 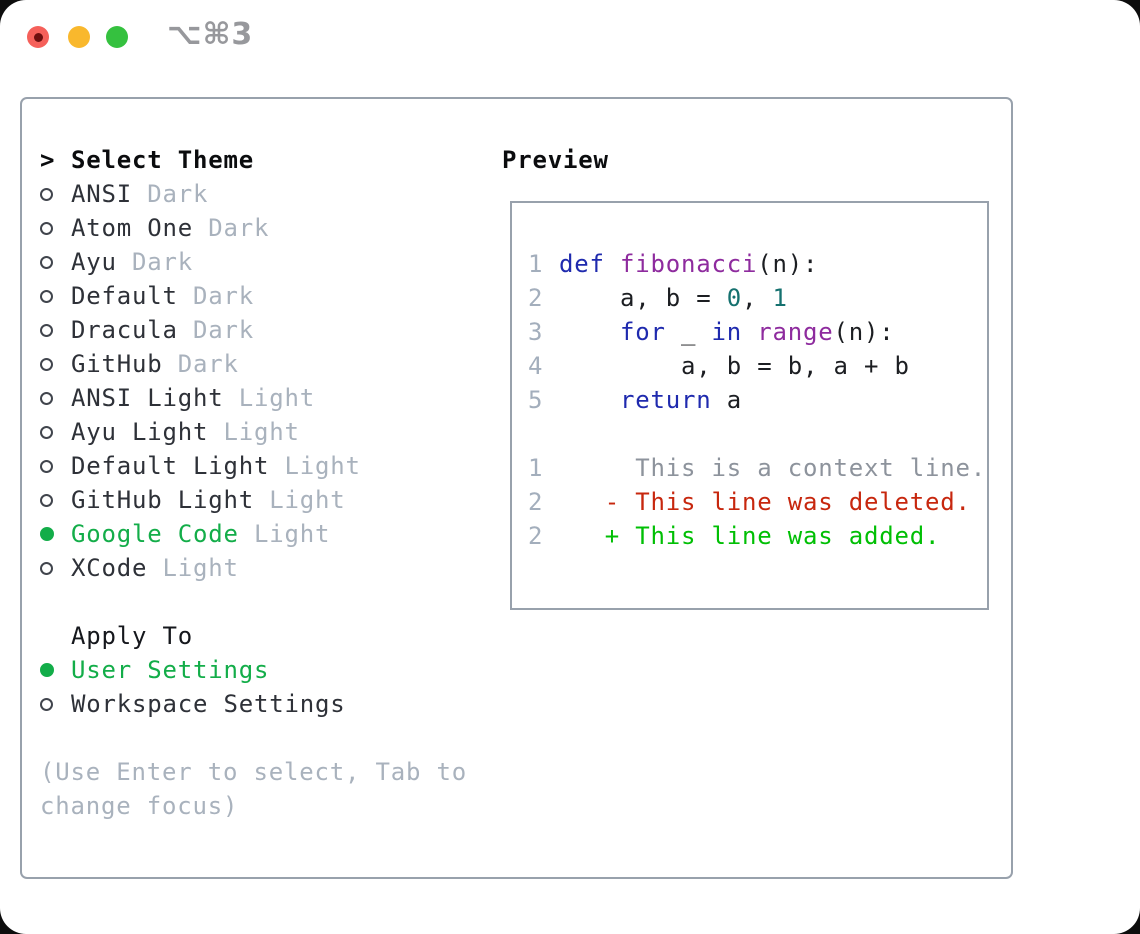 I want to click on apply-to-option: User Settings, so click(x=253, y=670).